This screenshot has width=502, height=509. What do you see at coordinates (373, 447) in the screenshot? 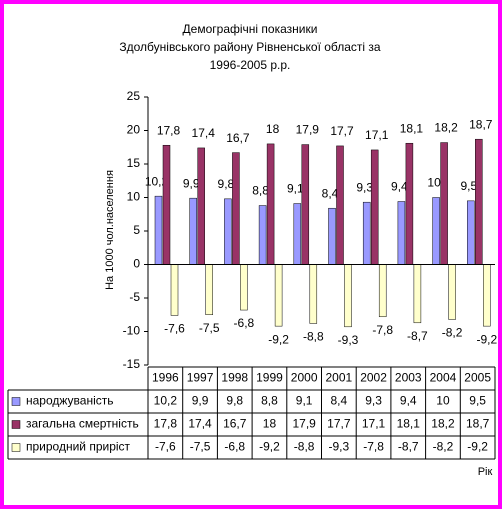
I see `table-cell: -7,8` at bounding box center [373, 447].